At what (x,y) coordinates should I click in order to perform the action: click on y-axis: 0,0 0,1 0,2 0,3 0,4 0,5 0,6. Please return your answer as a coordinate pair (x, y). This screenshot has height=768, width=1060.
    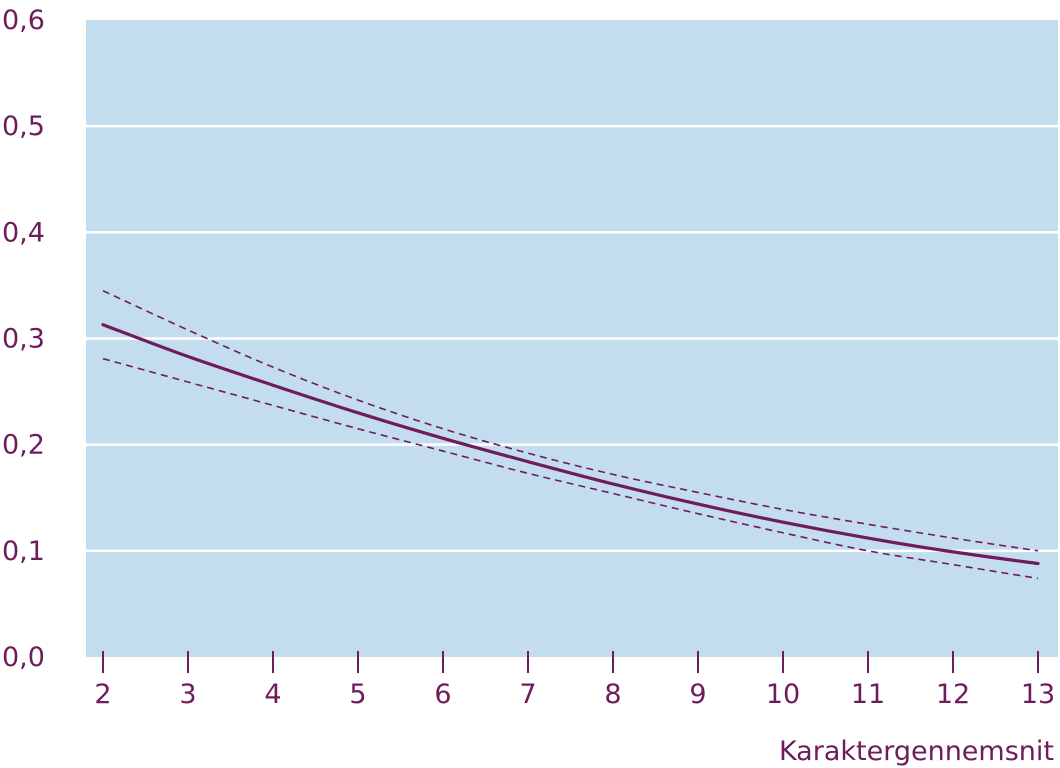
    Looking at the image, I should click on (23, 339).